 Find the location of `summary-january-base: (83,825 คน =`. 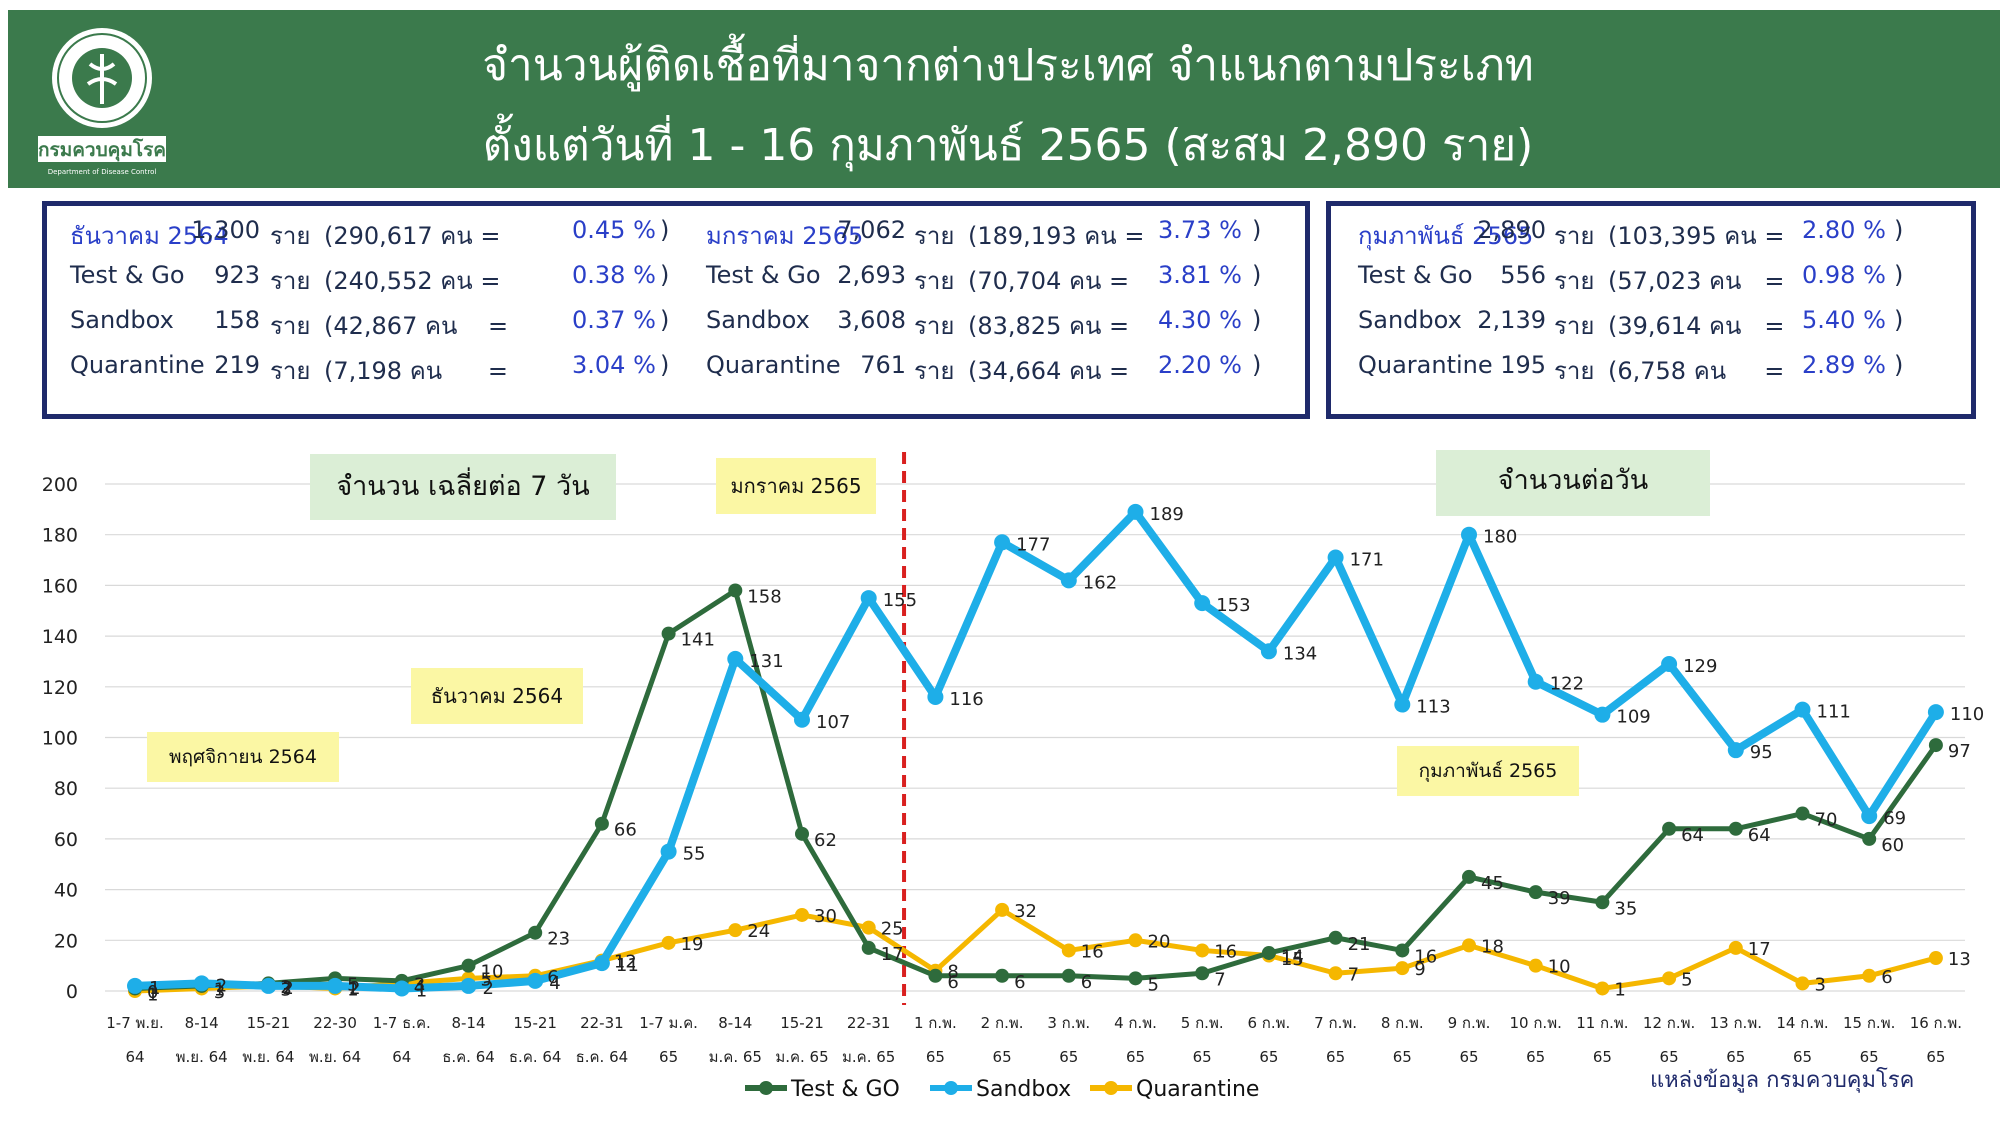

summary-january-base: (83,825 คน = is located at coordinates (1049, 326).